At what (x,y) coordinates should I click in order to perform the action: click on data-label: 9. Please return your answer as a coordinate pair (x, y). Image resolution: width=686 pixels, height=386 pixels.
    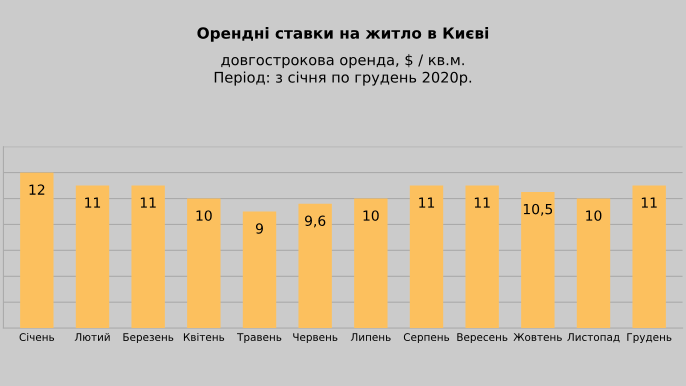
    Looking at the image, I should click on (259, 228).